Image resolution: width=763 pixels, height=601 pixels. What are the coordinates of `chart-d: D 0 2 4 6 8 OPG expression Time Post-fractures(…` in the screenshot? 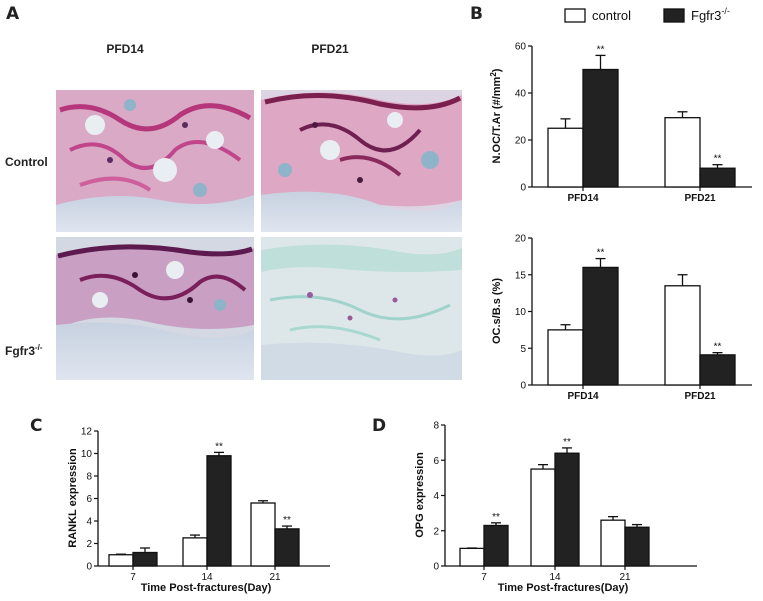 It's located at (534, 505).